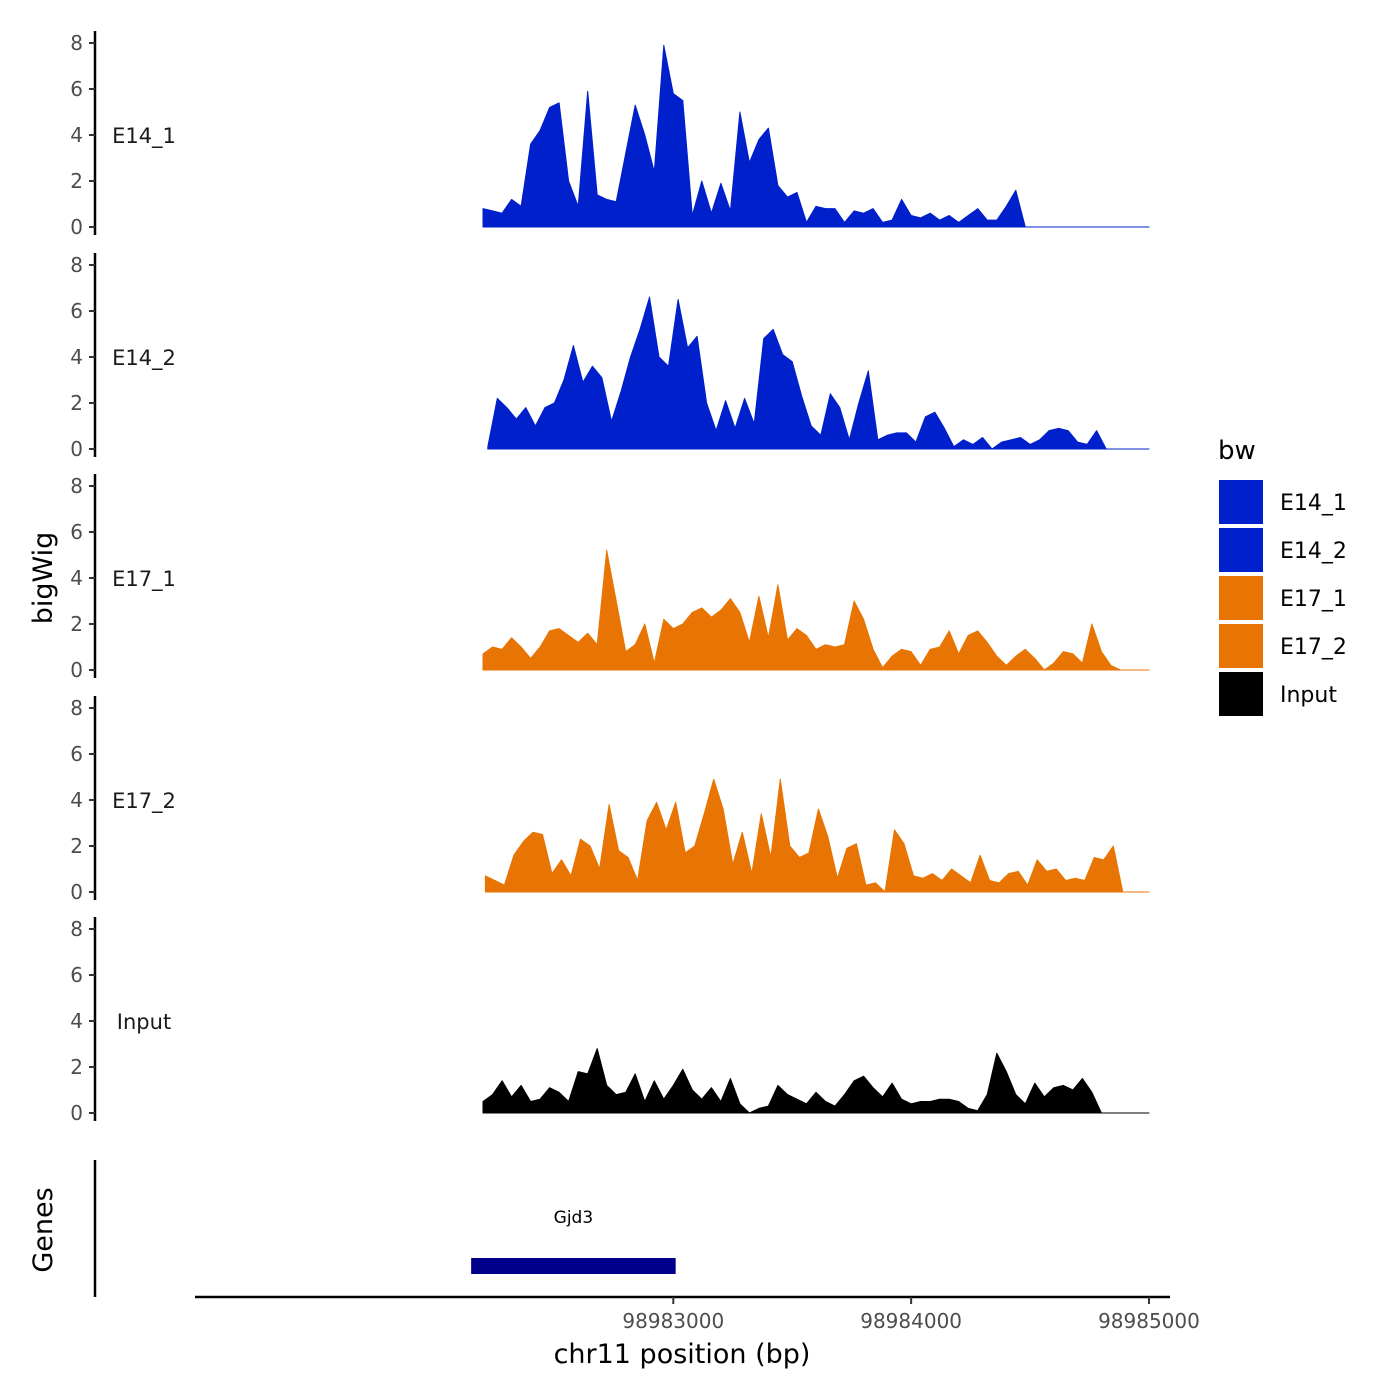 Image resolution: width=1400 pixels, height=1400 pixels. What do you see at coordinates (673, 1321) in the screenshot?
I see `x-tick-label: 98983000` at bounding box center [673, 1321].